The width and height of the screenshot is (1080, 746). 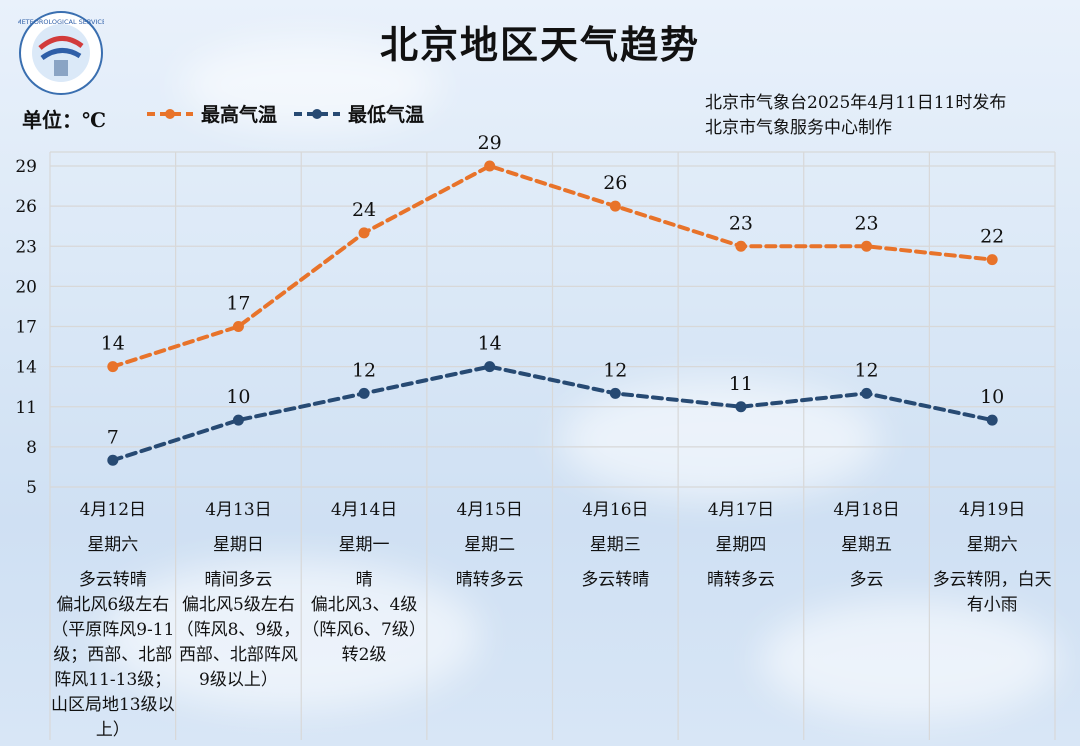 I want to click on day-column: 4月15日星期二晴转多云, so click(x=490, y=542).